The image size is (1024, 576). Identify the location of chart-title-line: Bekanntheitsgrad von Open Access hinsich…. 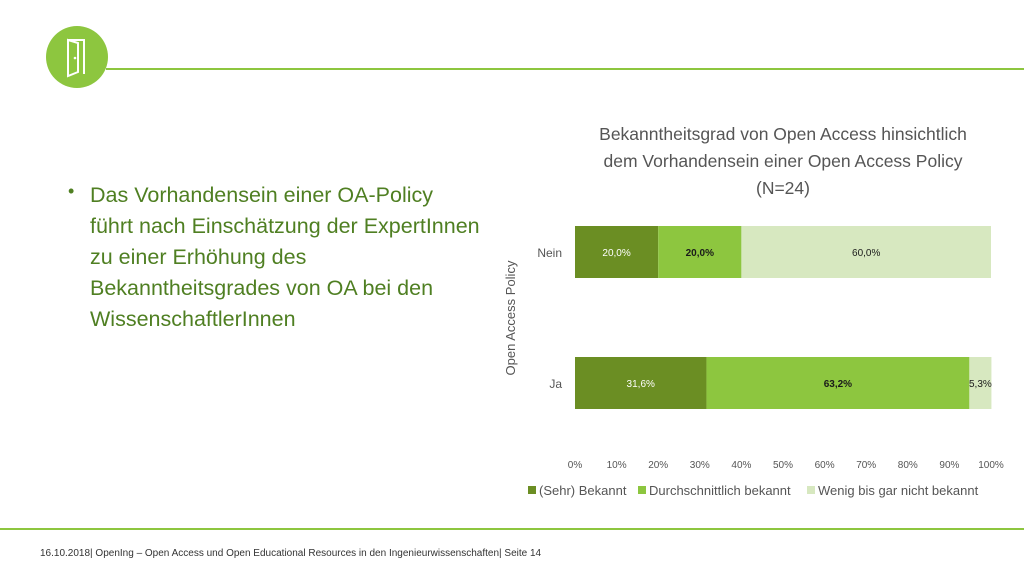
(783, 134).